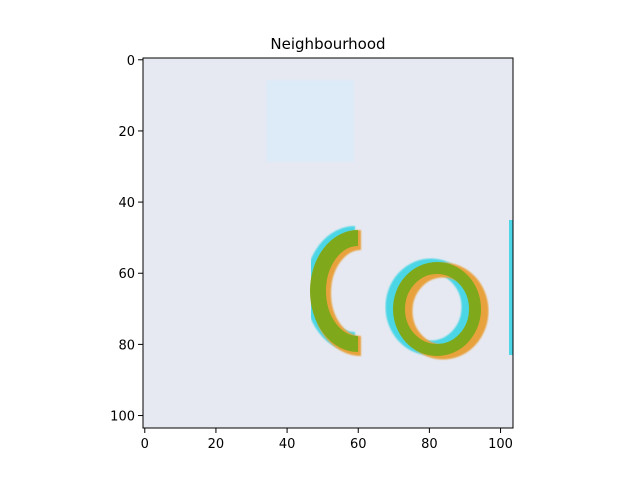 Image resolution: width=640 pixels, height=480 pixels. Describe the element at coordinates (145, 444) in the screenshot. I see `x-tick-label: 0` at that location.